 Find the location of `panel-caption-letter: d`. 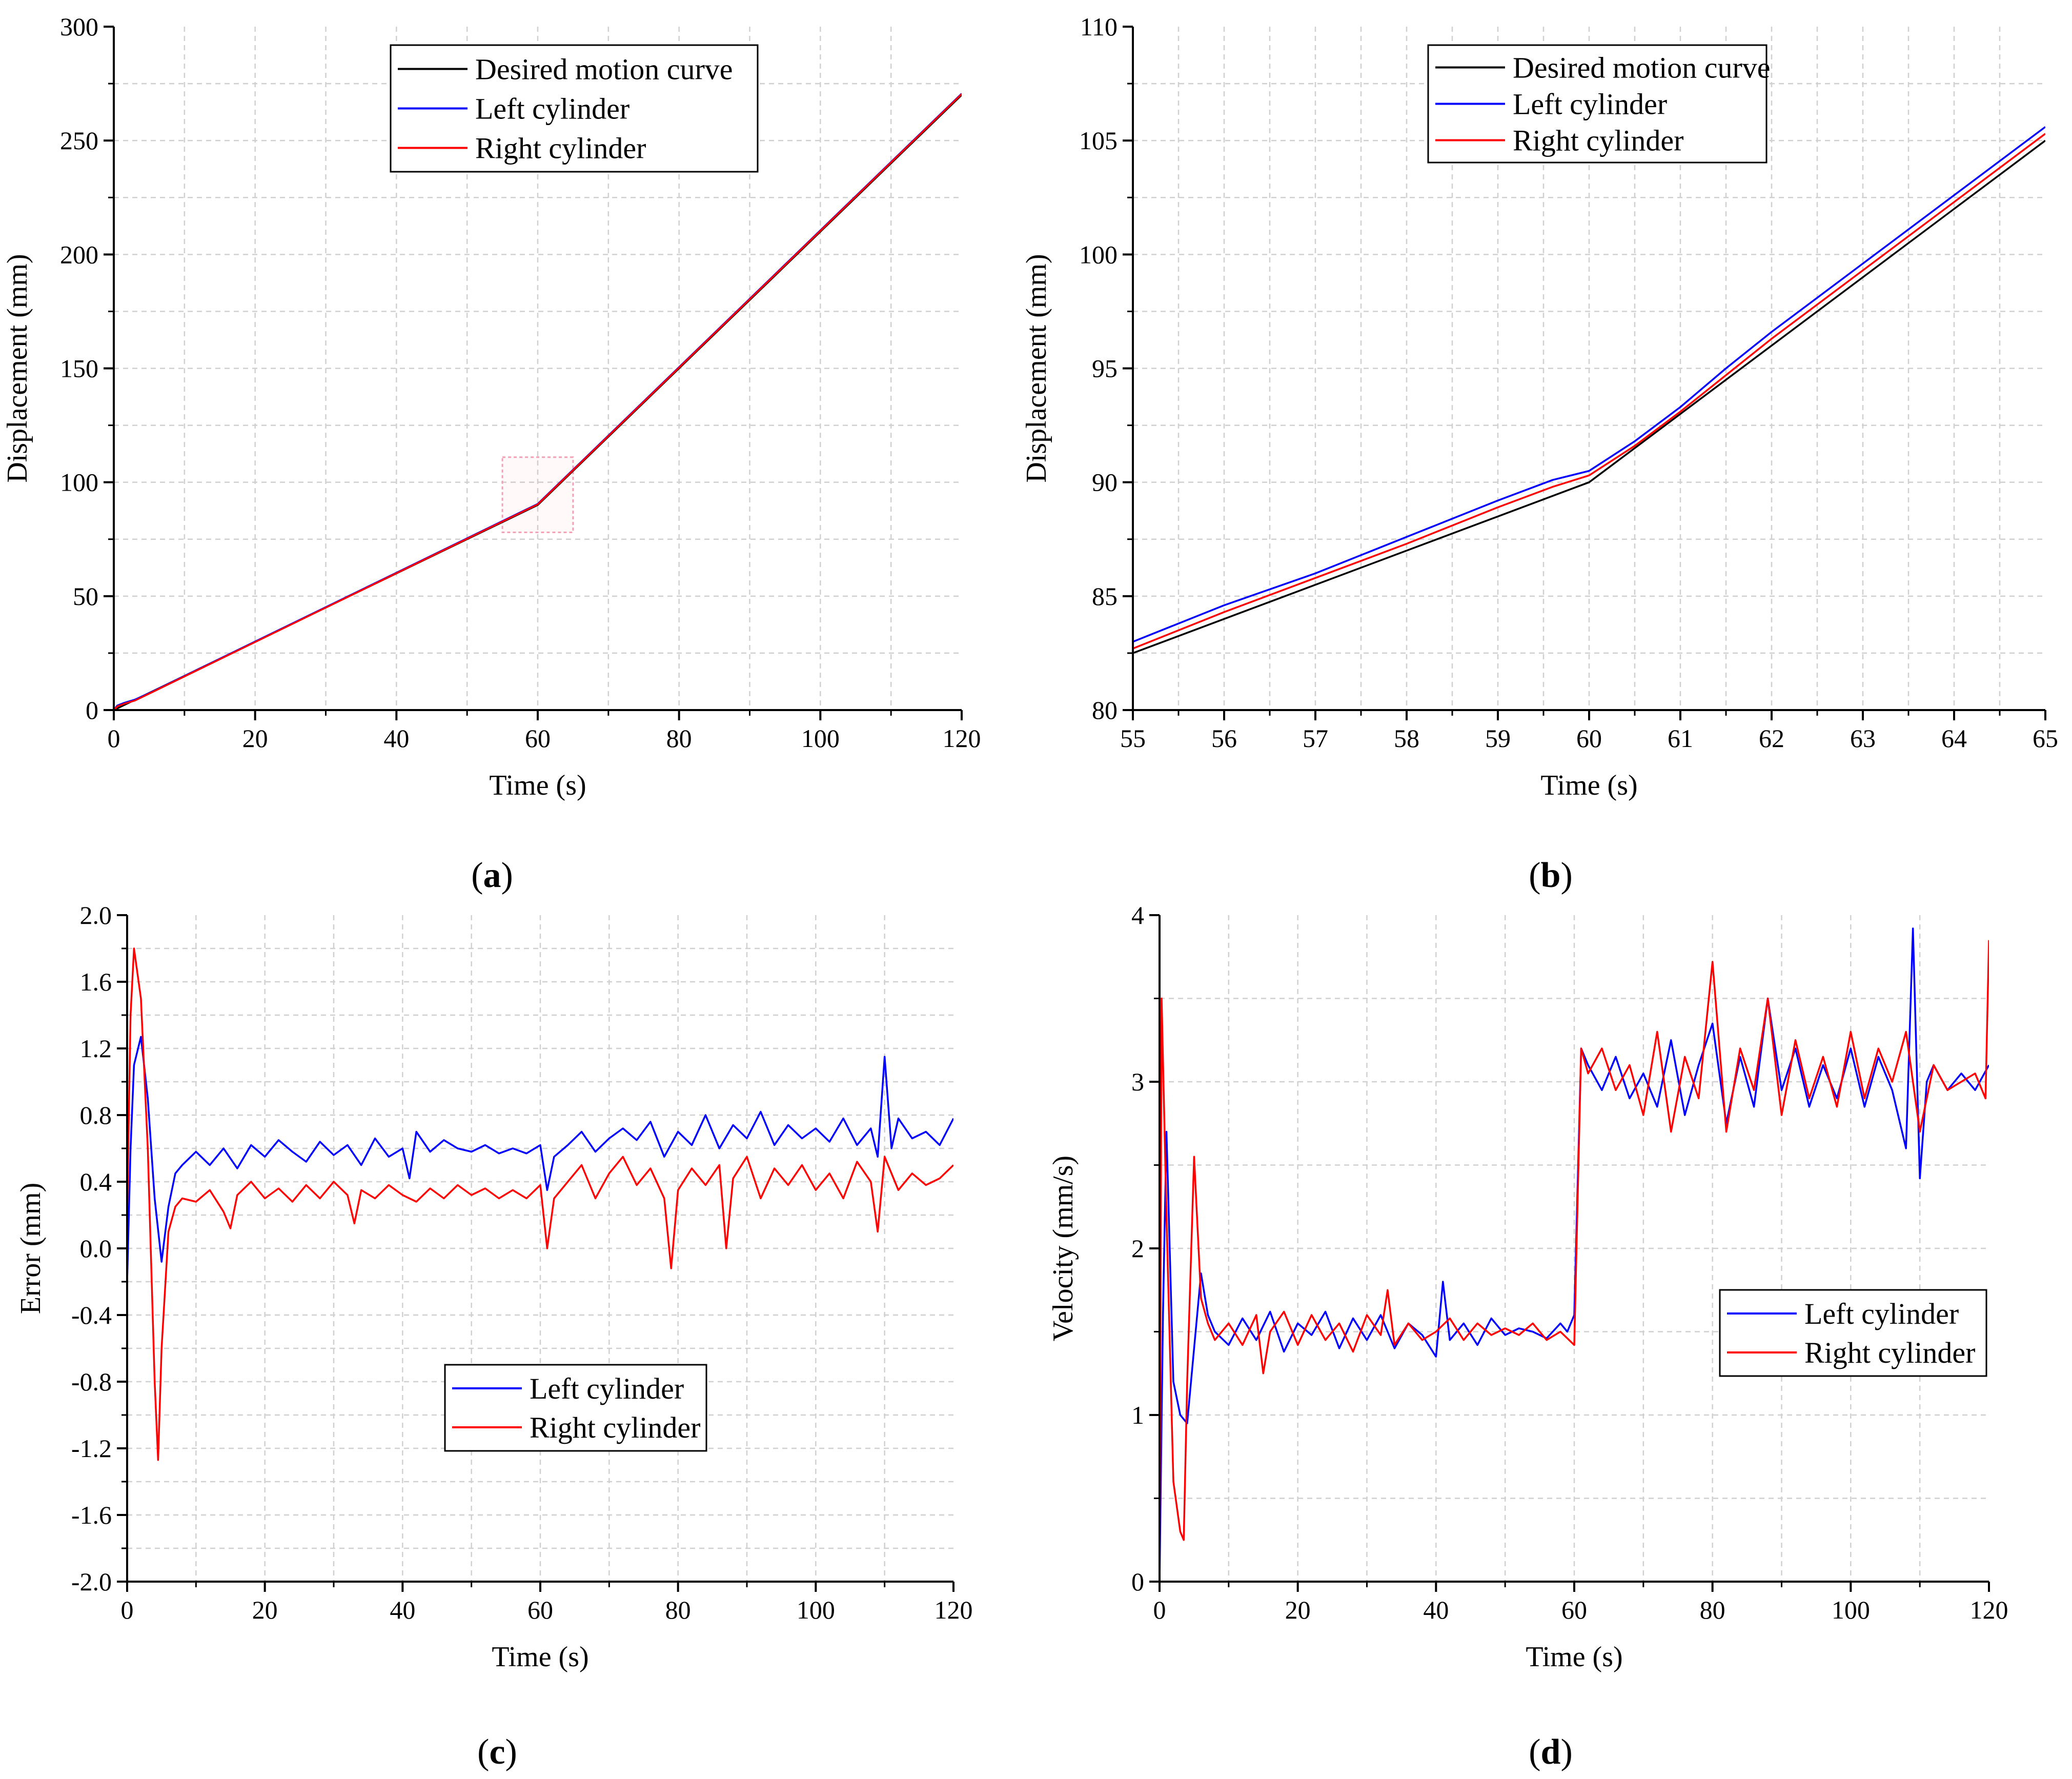

panel-caption-letter: d is located at coordinates (1551, 1752).